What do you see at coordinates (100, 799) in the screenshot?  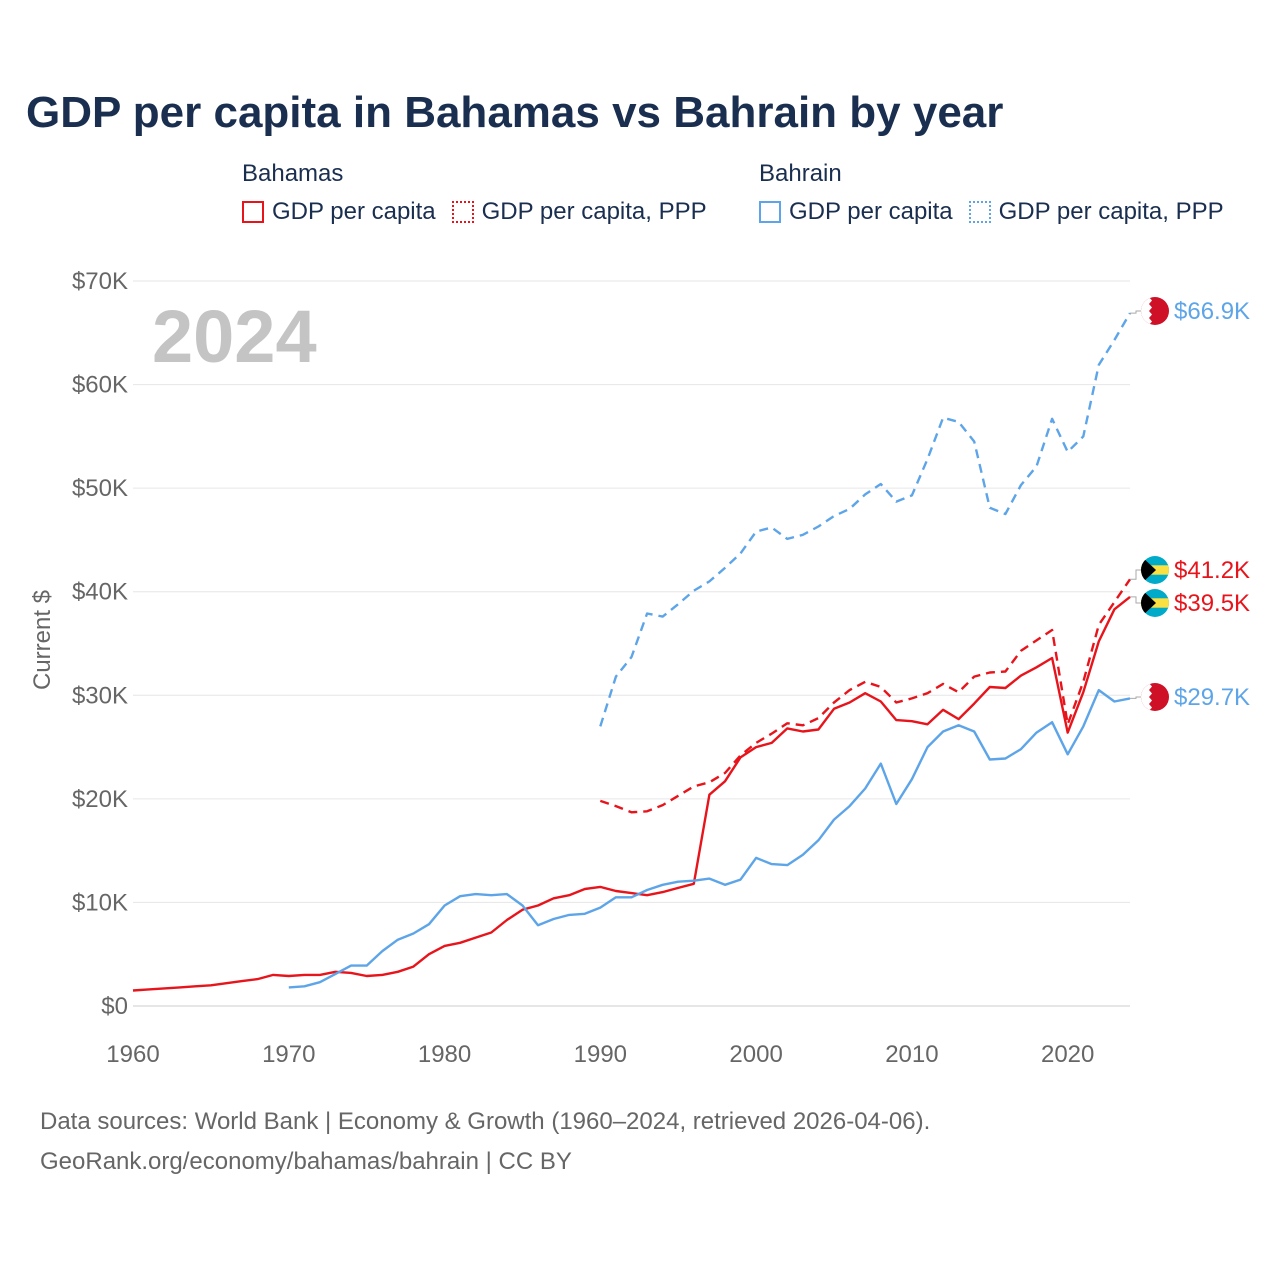 I see `y-tick-label: $20K` at bounding box center [100, 799].